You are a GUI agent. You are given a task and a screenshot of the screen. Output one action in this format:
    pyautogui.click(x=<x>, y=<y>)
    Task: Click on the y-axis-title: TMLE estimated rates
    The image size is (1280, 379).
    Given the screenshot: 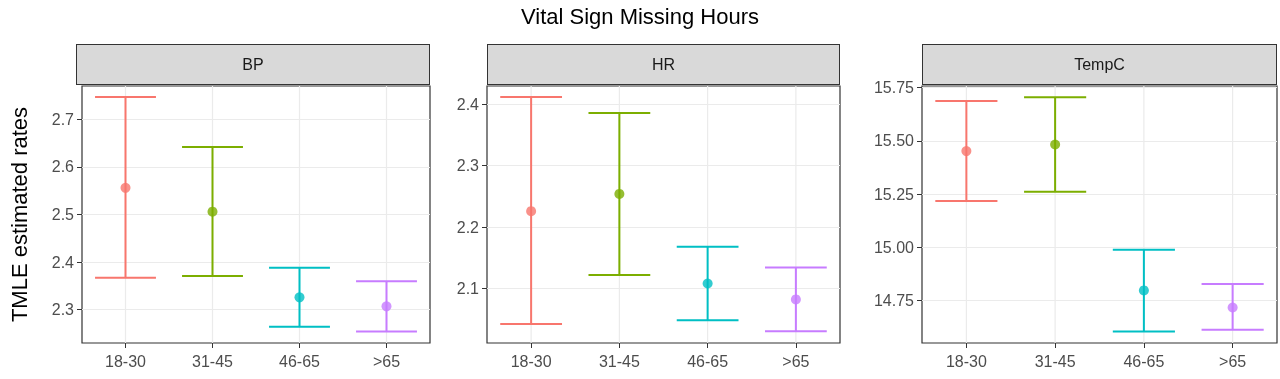 What is the action you would take?
    pyautogui.click(x=19, y=214)
    